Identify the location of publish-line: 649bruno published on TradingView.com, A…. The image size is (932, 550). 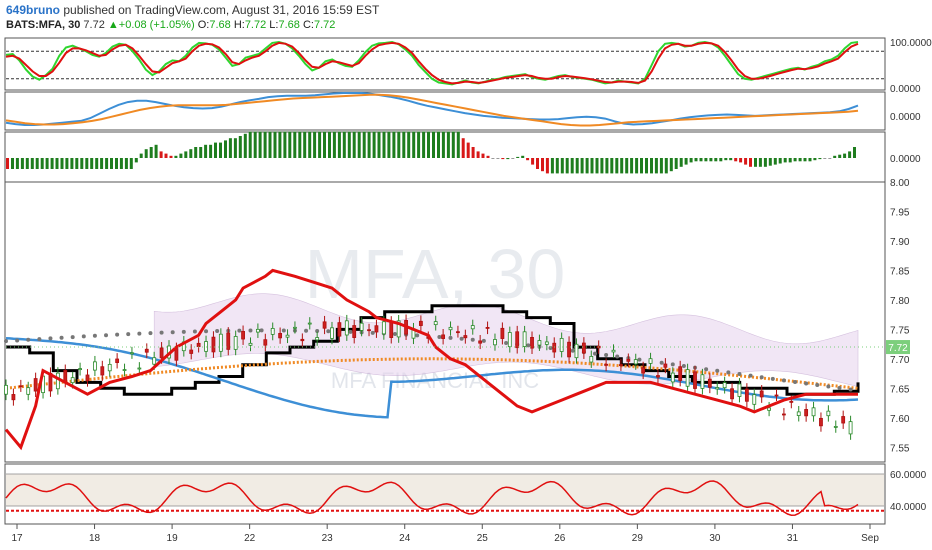
(192, 10).